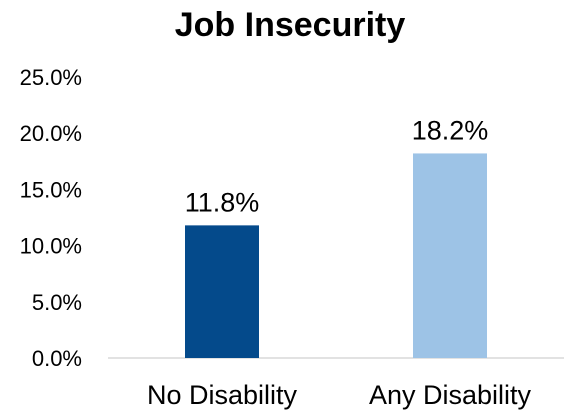 Image resolution: width=567 pixels, height=416 pixels. I want to click on category-label: Any Disability, so click(450, 395).